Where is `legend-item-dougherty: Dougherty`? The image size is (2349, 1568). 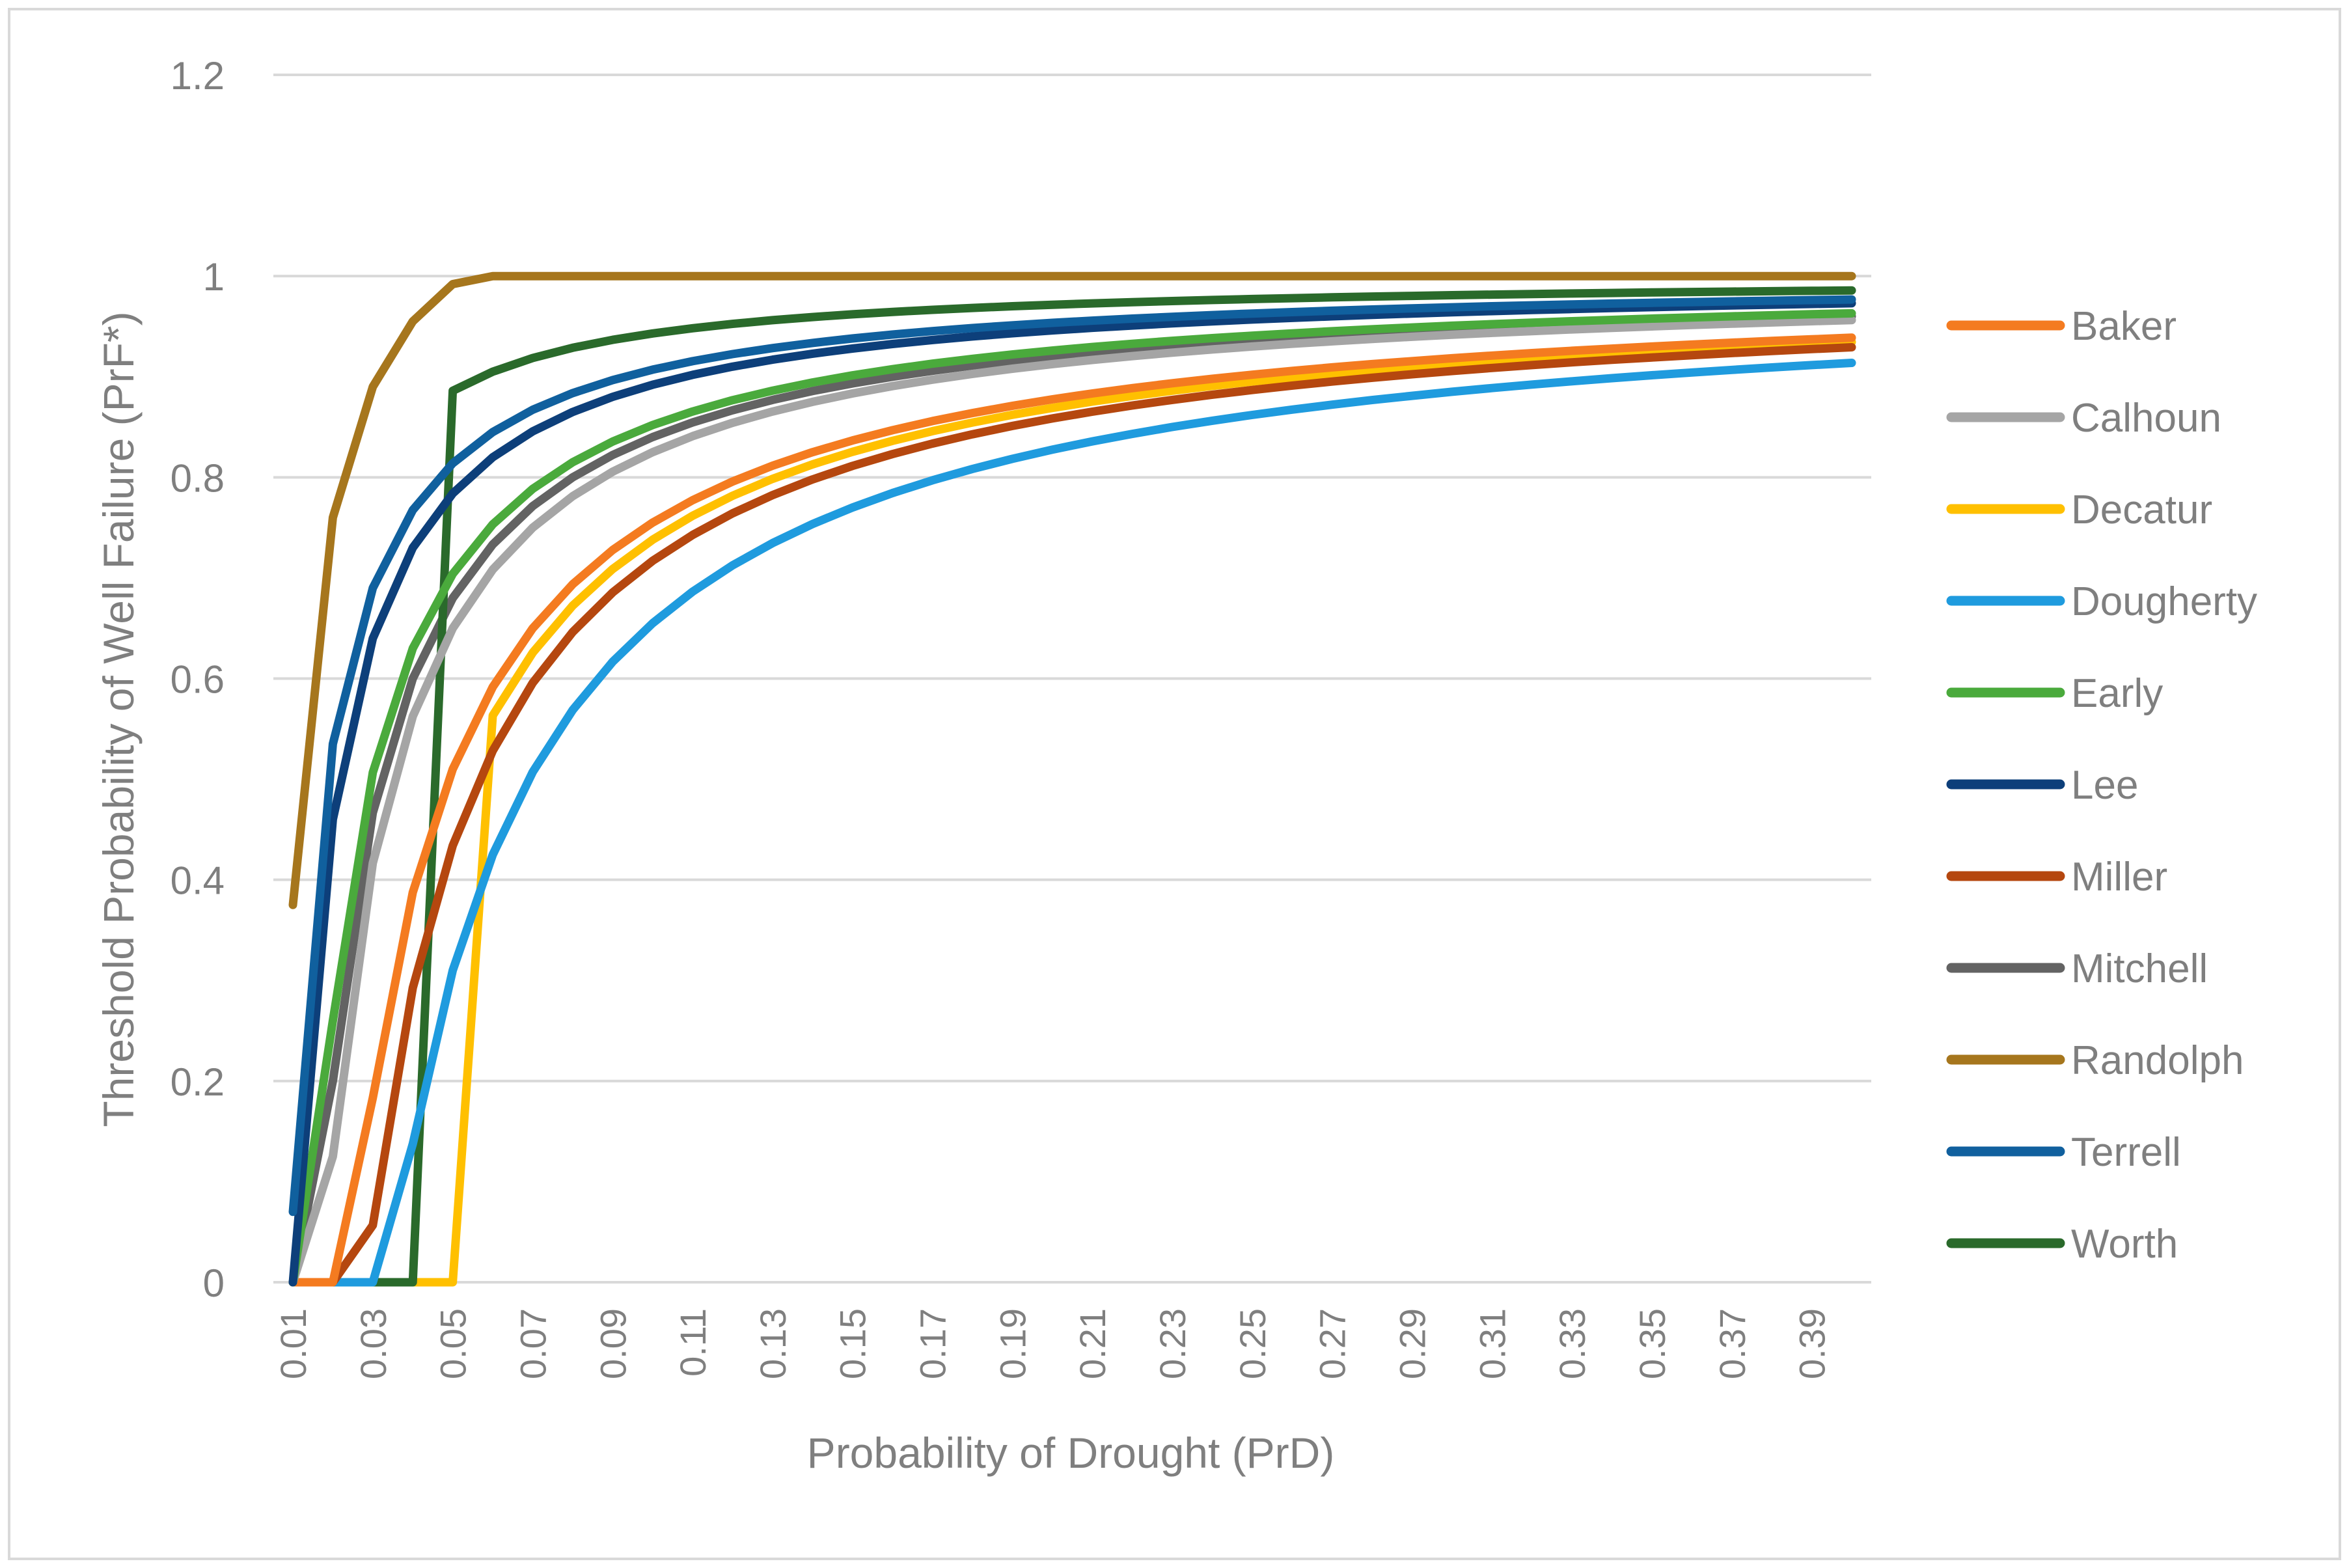
legend-item-dougherty: Dougherty is located at coordinates (2101, 601).